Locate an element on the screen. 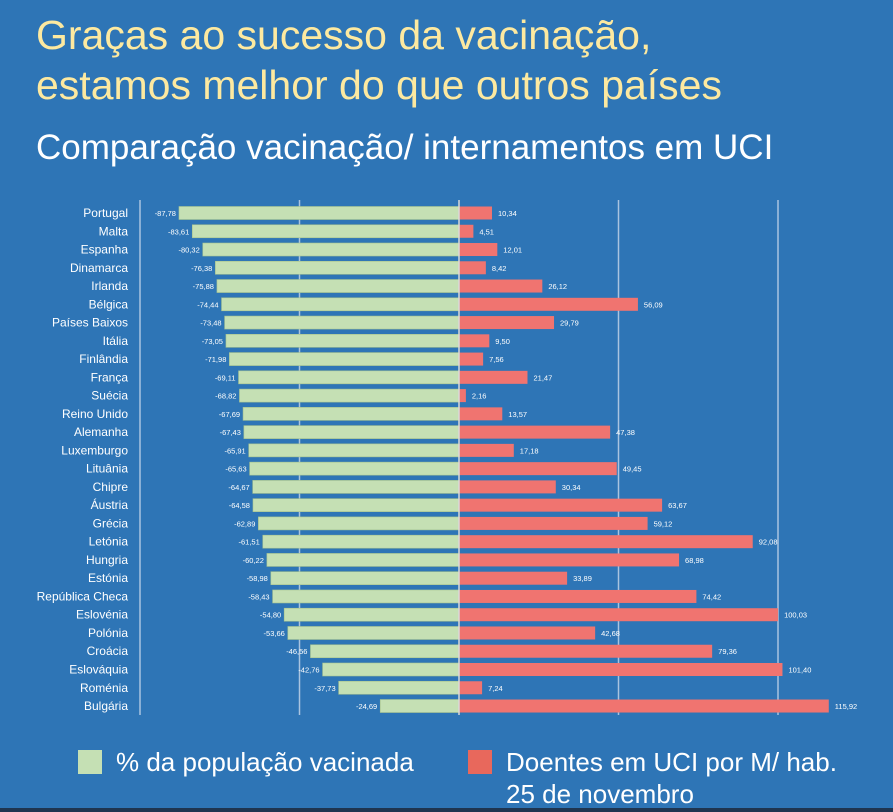  data-label-icu: 115,92 is located at coordinates (846, 706).